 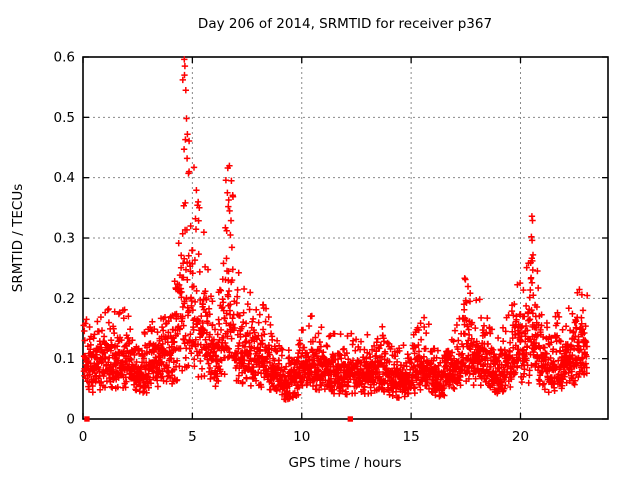 I want to click on y-tick-label: 0.1, so click(x=64, y=359).